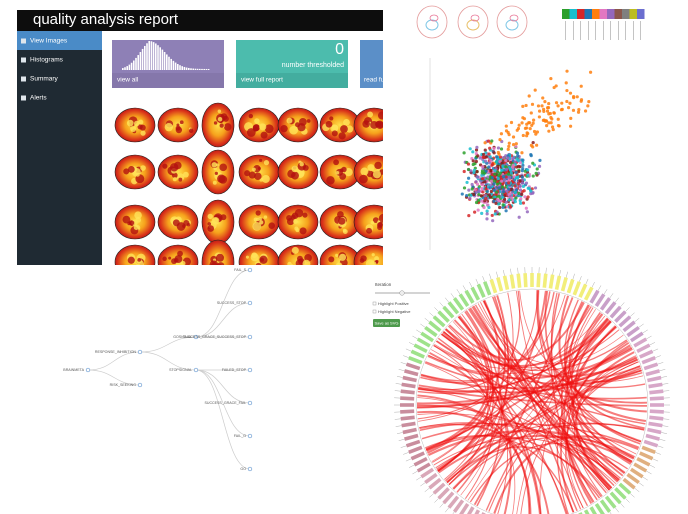 The width and height of the screenshot is (688, 514). I want to click on card-link: view all, so click(128, 80).